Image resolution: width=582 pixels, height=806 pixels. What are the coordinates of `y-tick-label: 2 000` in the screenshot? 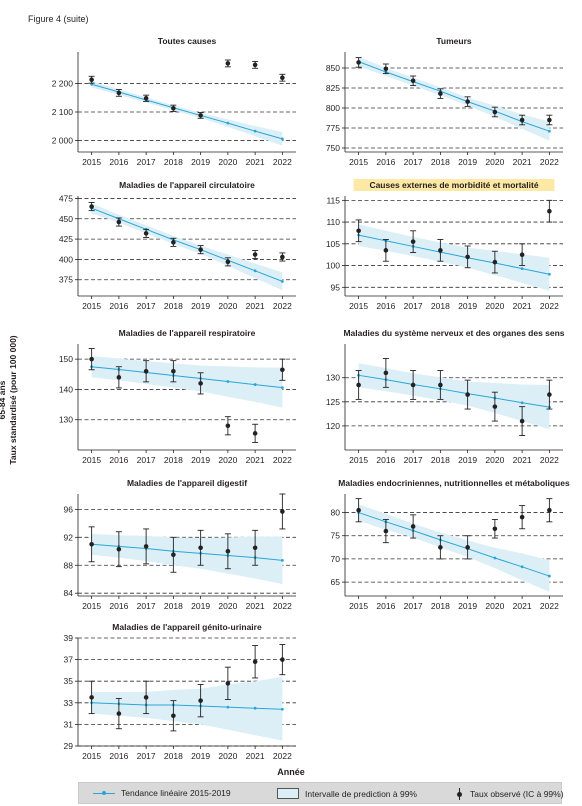 It's located at (63, 141).